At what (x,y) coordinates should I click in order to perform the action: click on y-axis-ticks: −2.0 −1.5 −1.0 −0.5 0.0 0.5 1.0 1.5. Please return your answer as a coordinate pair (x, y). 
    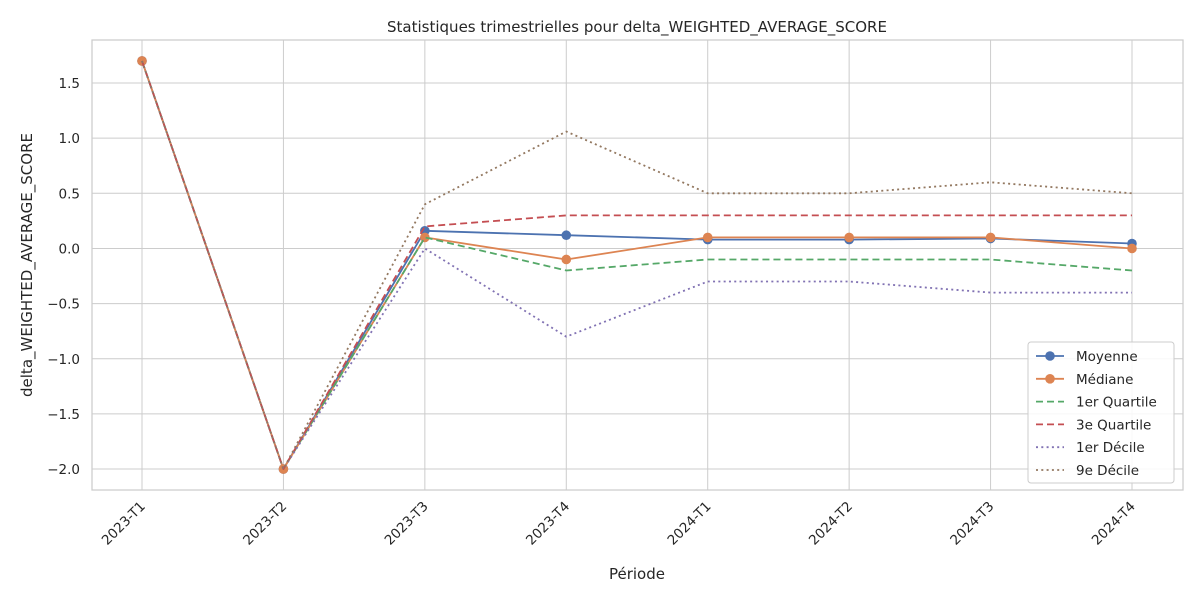
    Looking at the image, I should click on (63, 277).